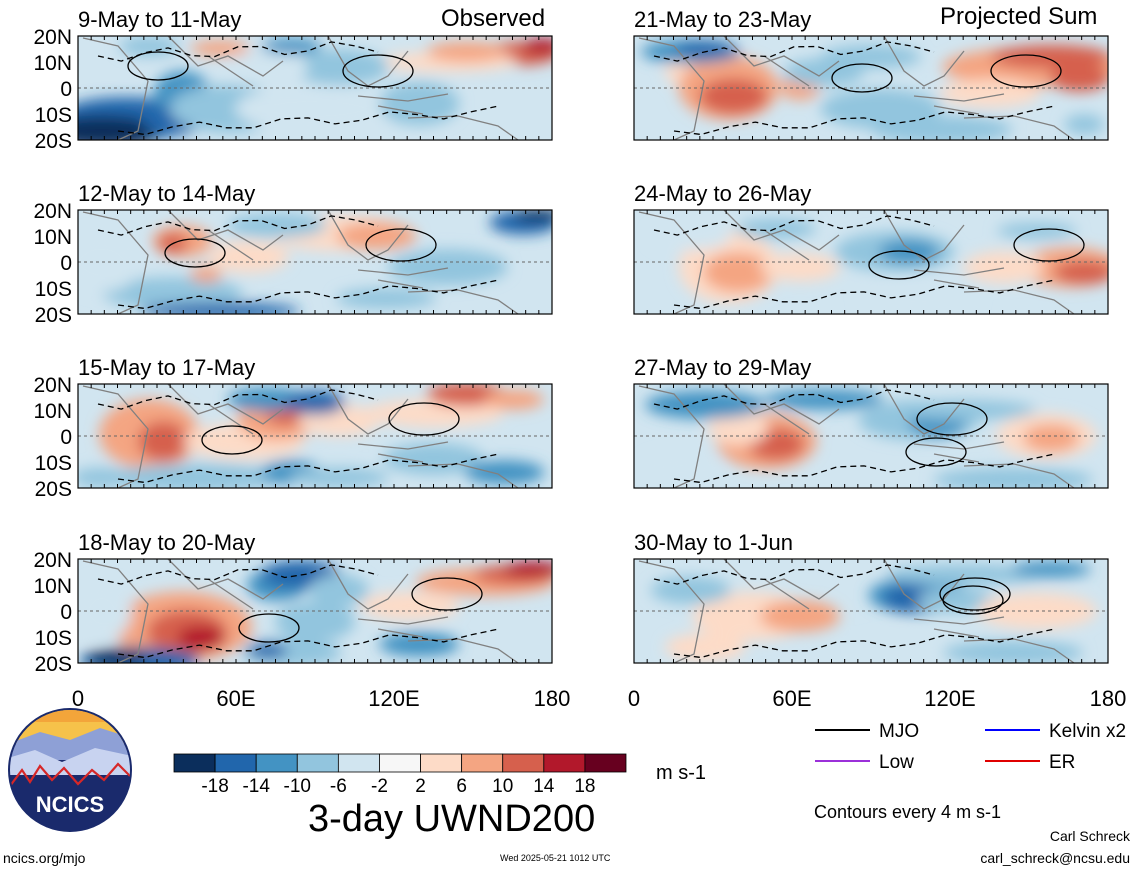 The width and height of the screenshot is (1135, 877). What do you see at coordinates (493, 18) in the screenshot?
I see `observed-header: Observed` at bounding box center [493, 18].